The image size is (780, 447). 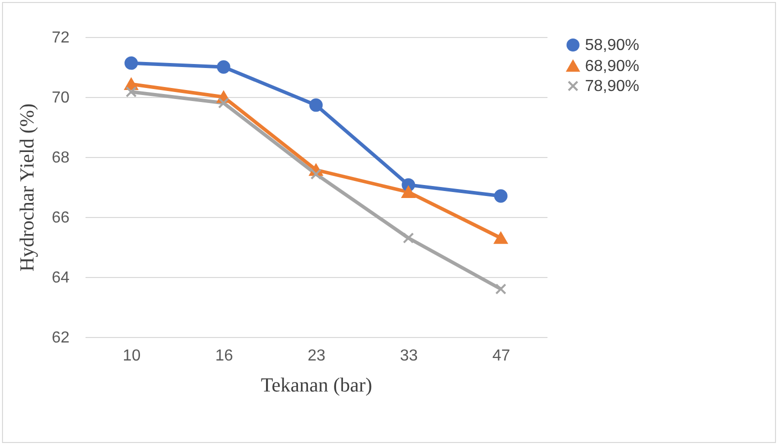 I want to click on x-axis-title: Tekanan (bar), so click(x=316, y=385).